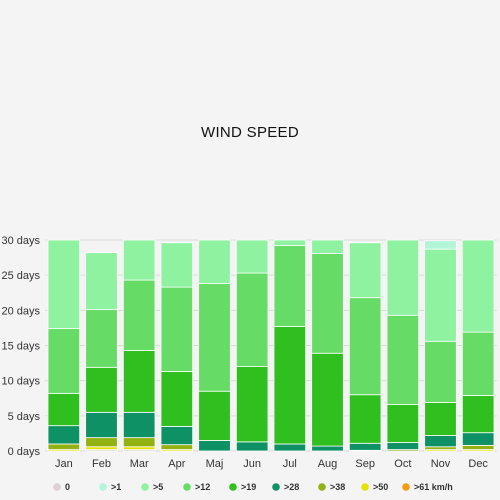 This screenshot has height=500, width=500. I want to click on x-tick-label: Dec, so click(478, 464).